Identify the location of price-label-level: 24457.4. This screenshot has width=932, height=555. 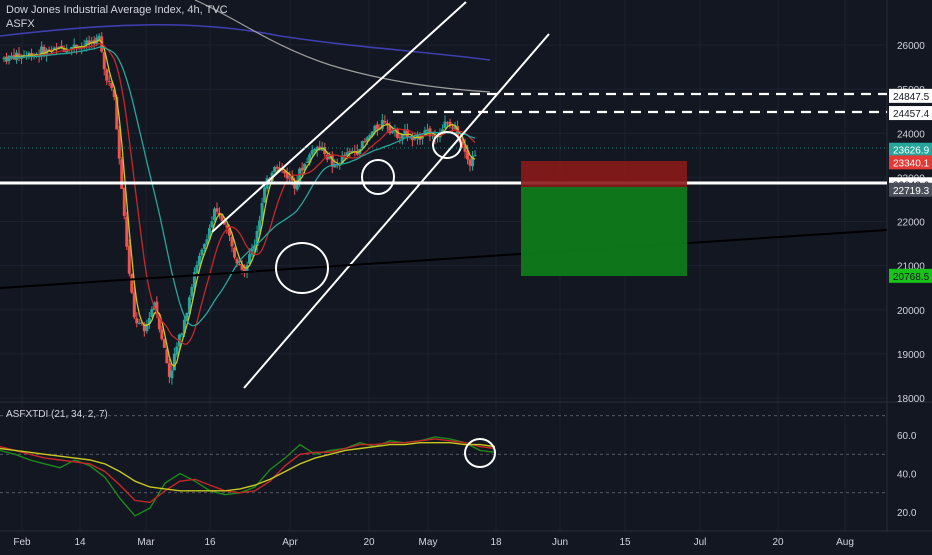
(911, 114).